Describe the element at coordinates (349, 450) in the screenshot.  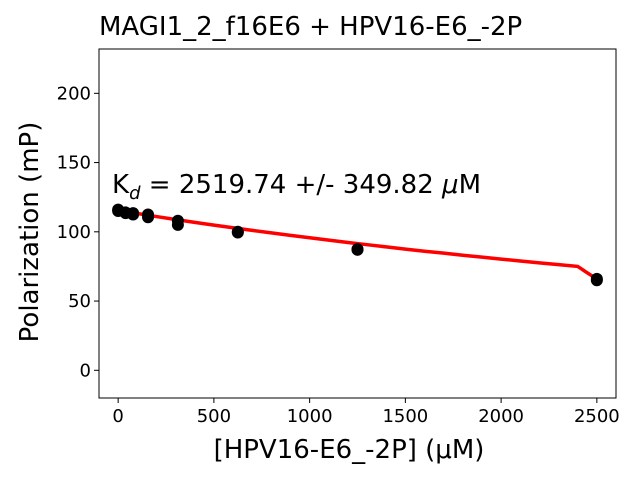
I see `x-axis-title: [HPV16-E6_-2P] (μM)` at that location.